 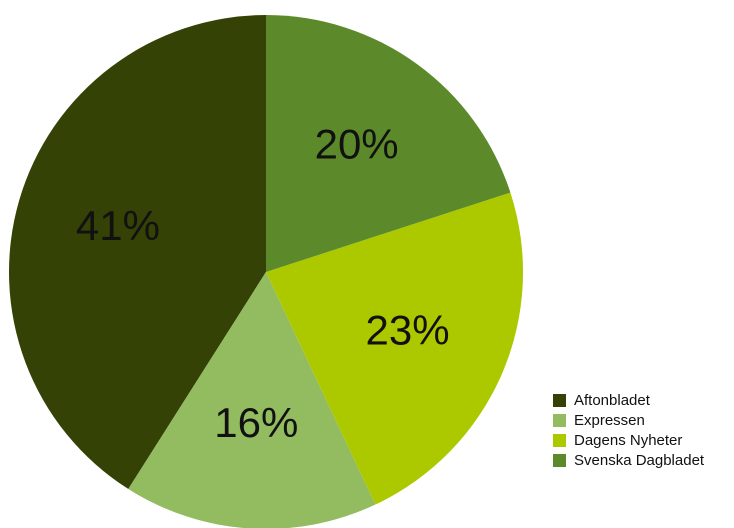 I want to click on legend-label: Expressen, so click(x=609, y=420).